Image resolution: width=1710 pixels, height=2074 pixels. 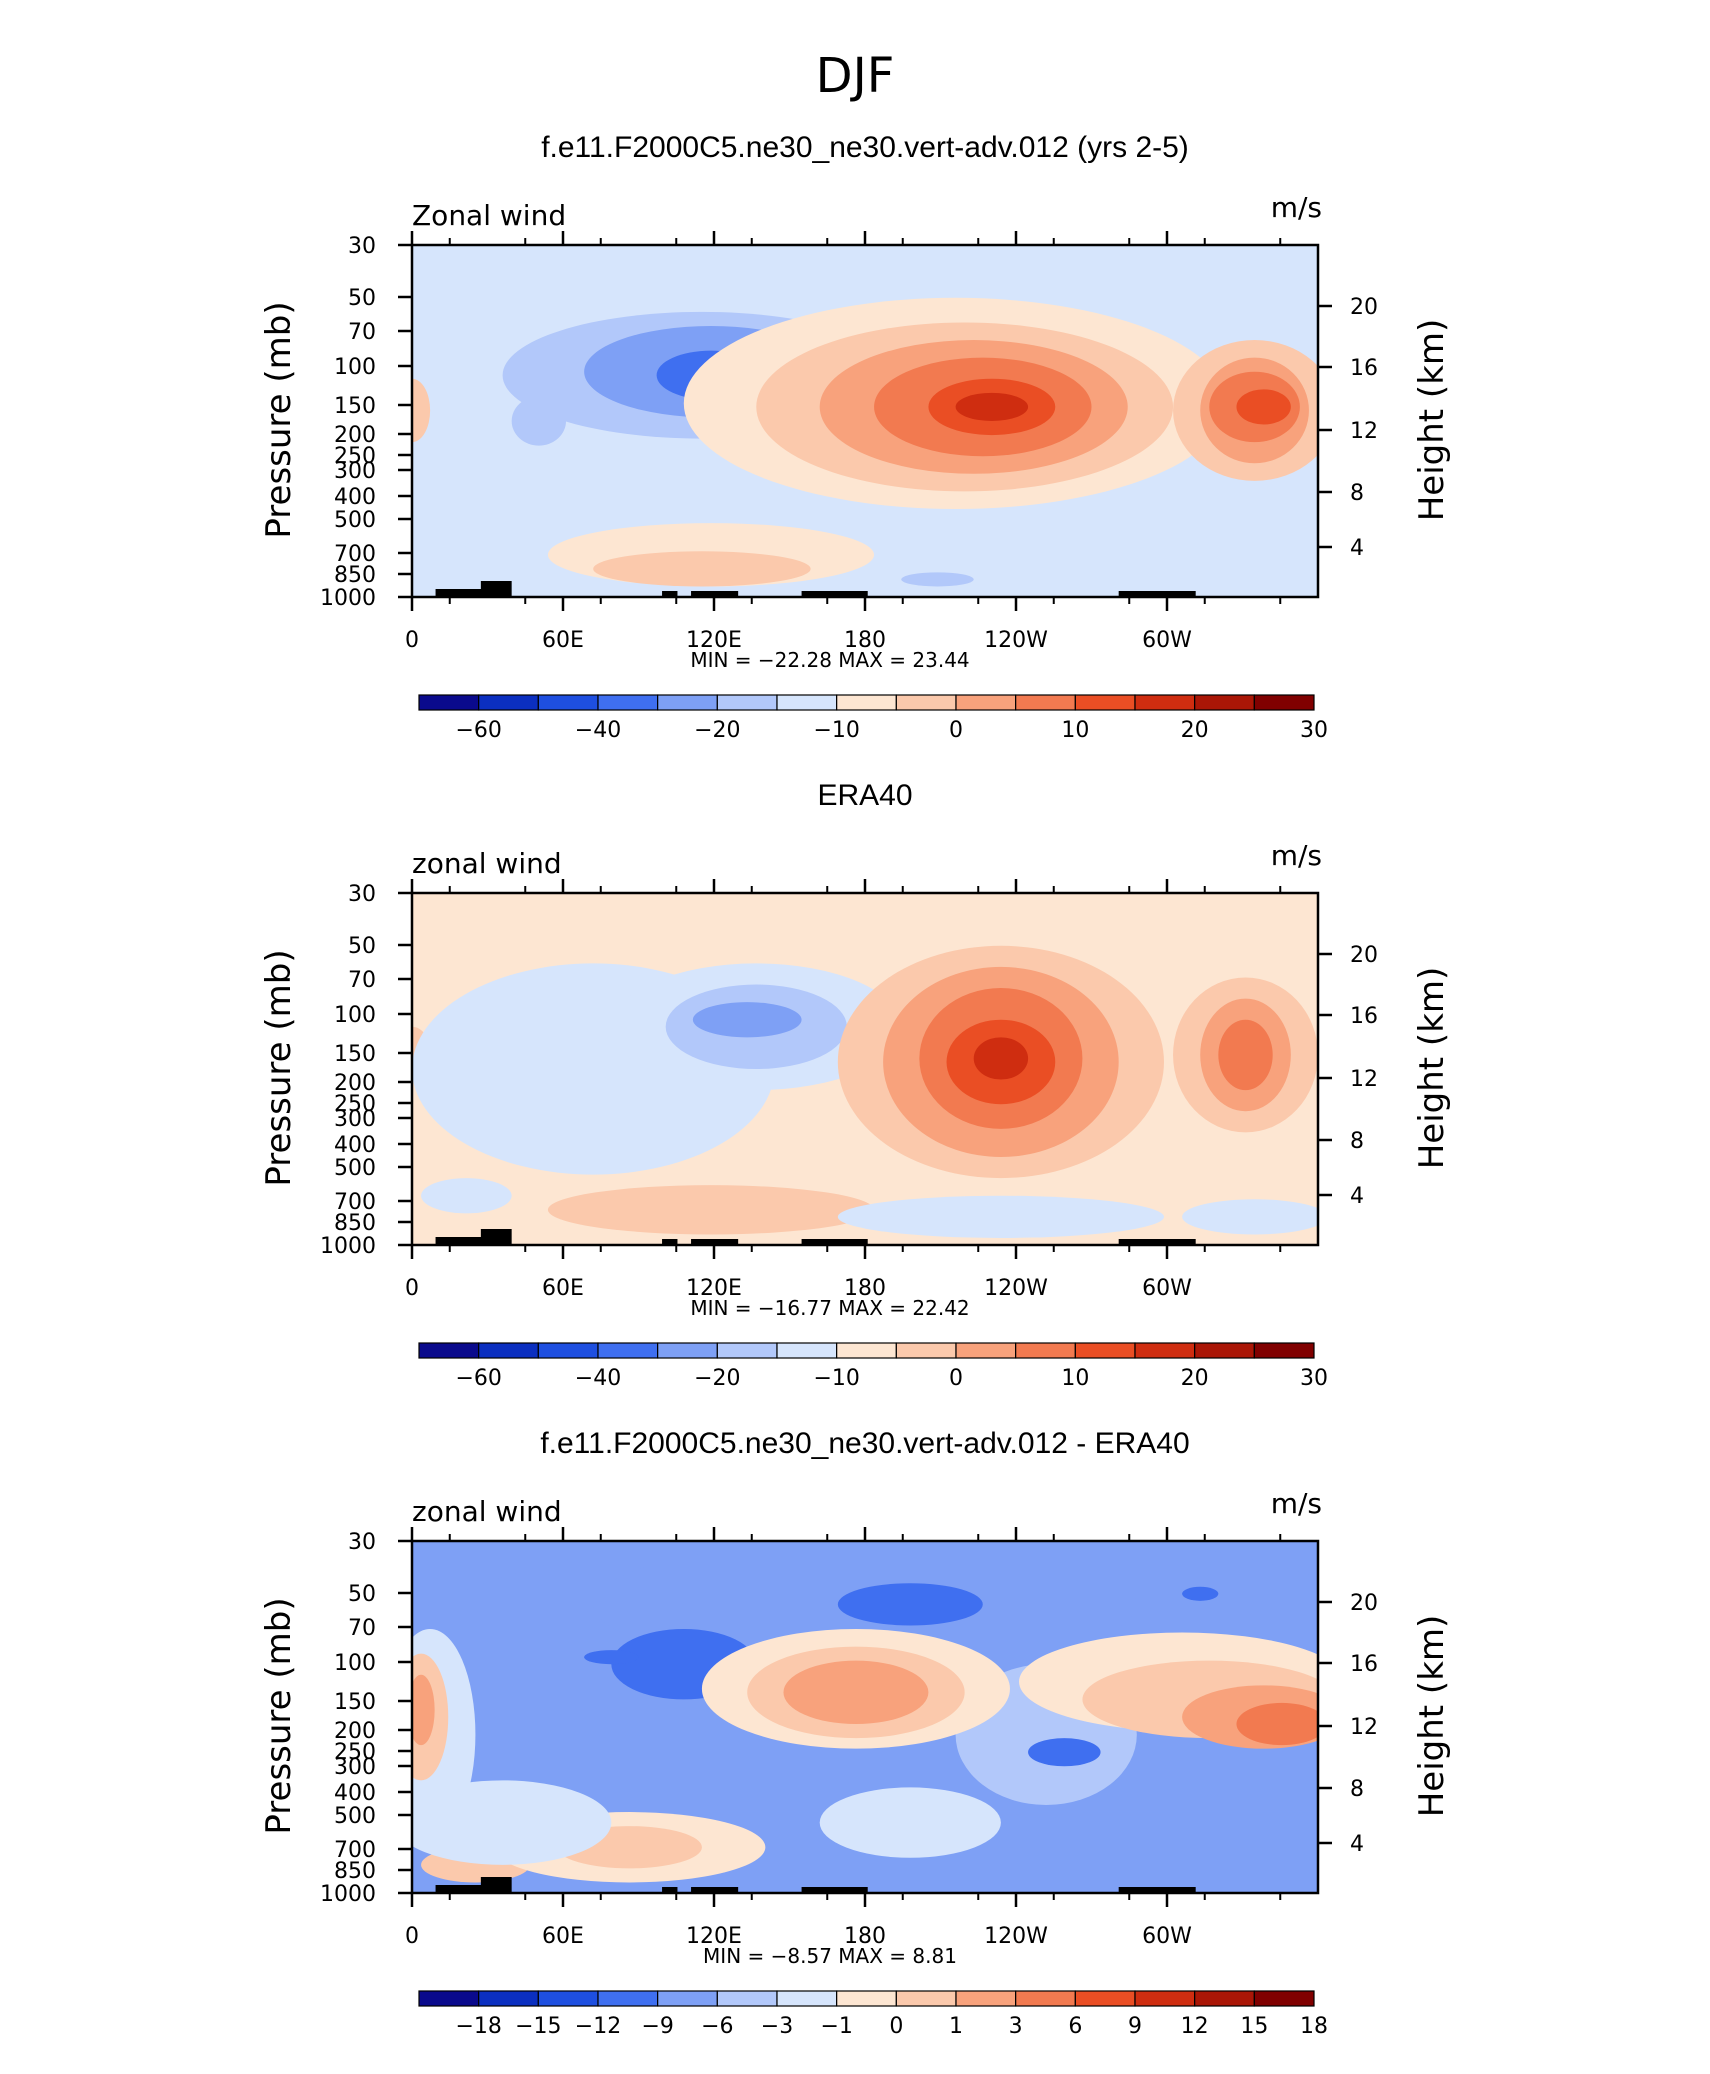 I want to click on y2-tick-label: 4, so click(x=1357, y=1196).